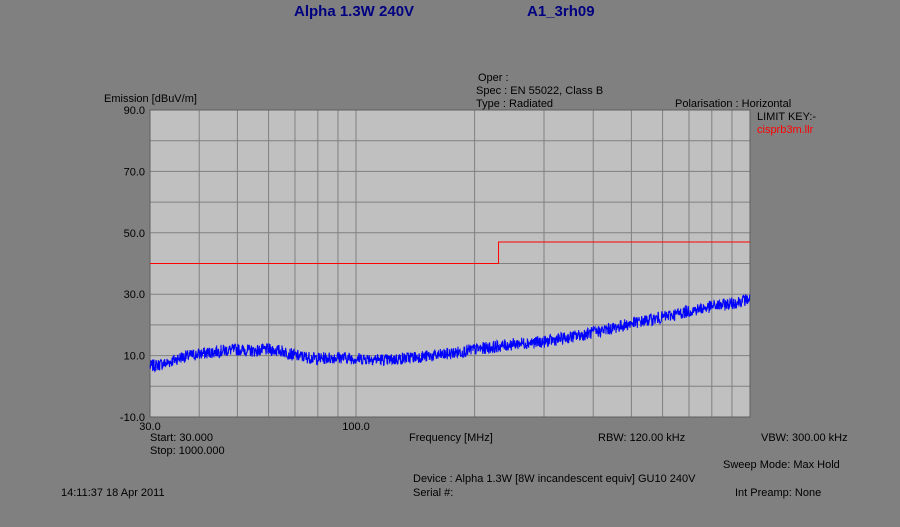 The width and height of the screenshot is (900, 527). Describe the element at coordinates (781, 465) in the screenshot. I see `sweep-mode-label: Sweep Mode: Max Hold` at that location.